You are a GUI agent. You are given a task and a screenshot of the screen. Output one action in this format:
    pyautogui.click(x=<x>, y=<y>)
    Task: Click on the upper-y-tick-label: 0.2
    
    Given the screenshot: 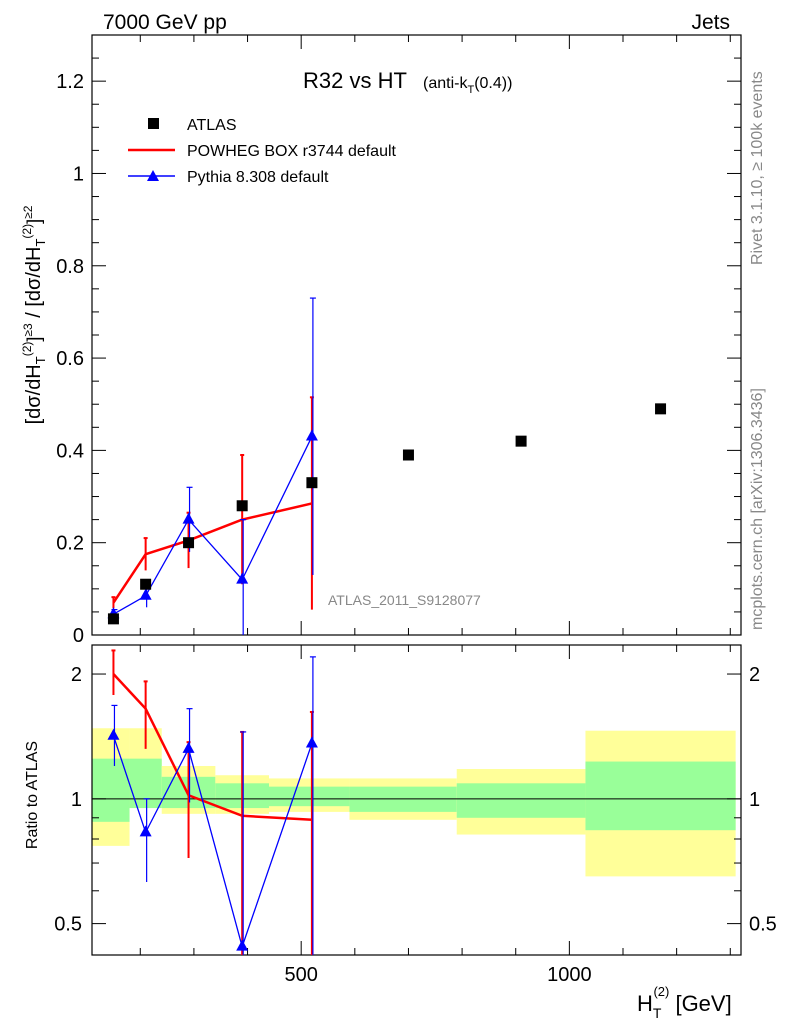 What is the action you would take?
    pyautogui.click(x=70, y=544)
    